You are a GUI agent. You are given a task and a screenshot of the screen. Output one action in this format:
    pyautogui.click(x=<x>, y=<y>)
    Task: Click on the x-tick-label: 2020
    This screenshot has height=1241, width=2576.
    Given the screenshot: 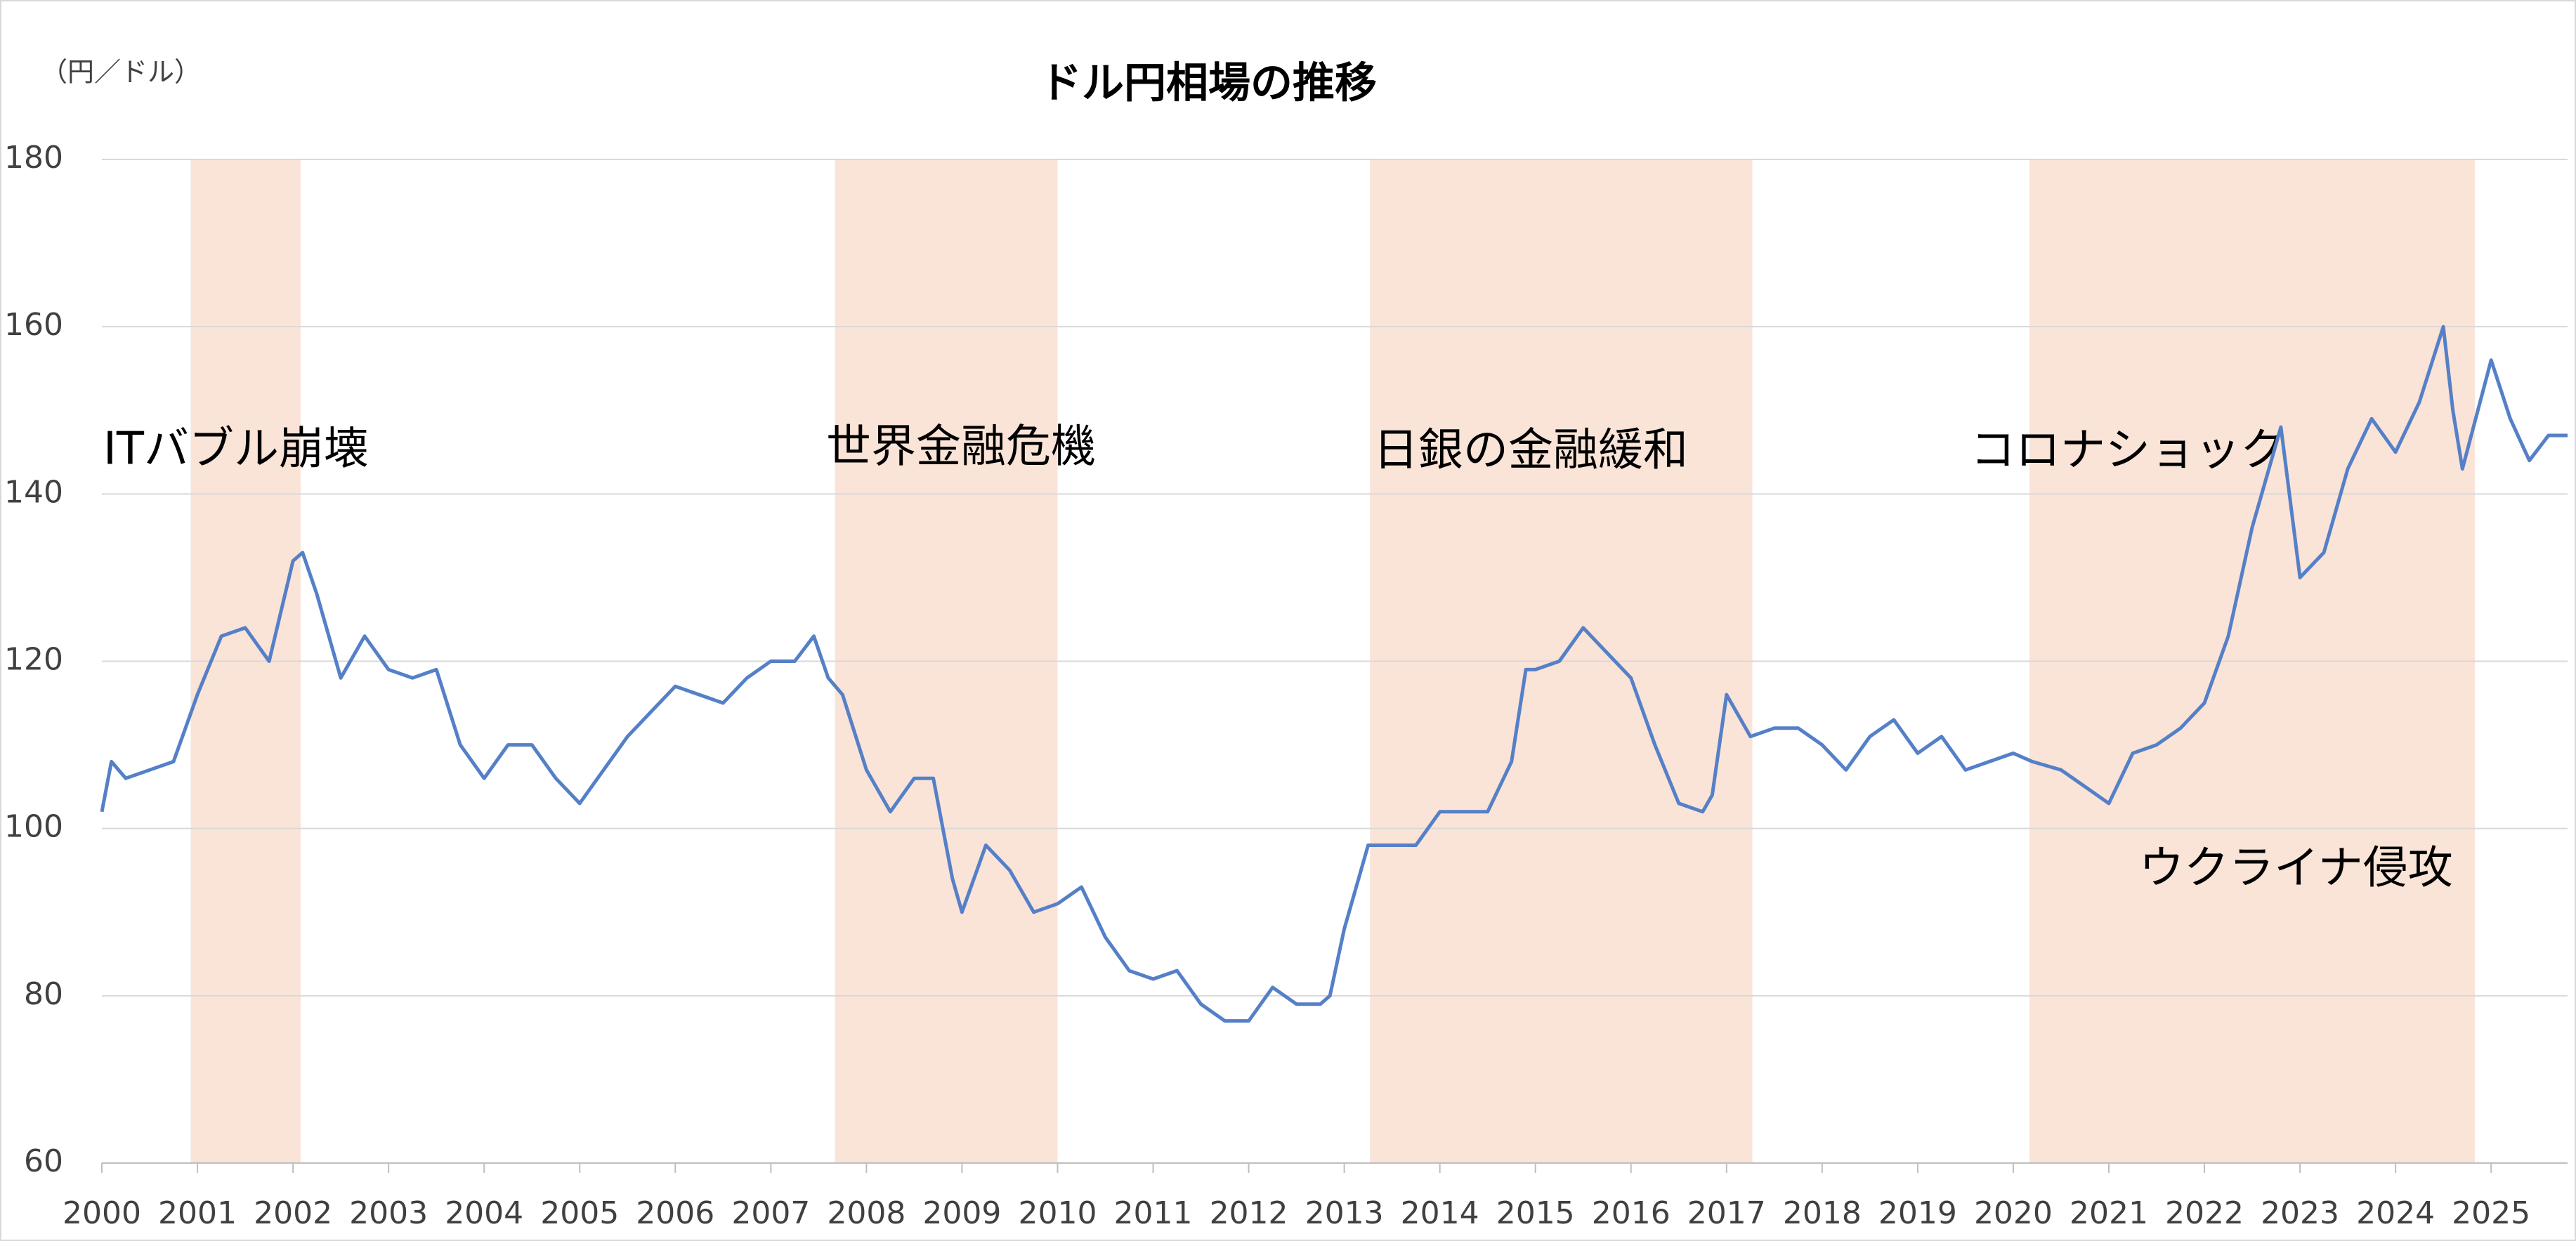 What is the action you would take?
    pyautogui.click(x=2013, y=1213)
    